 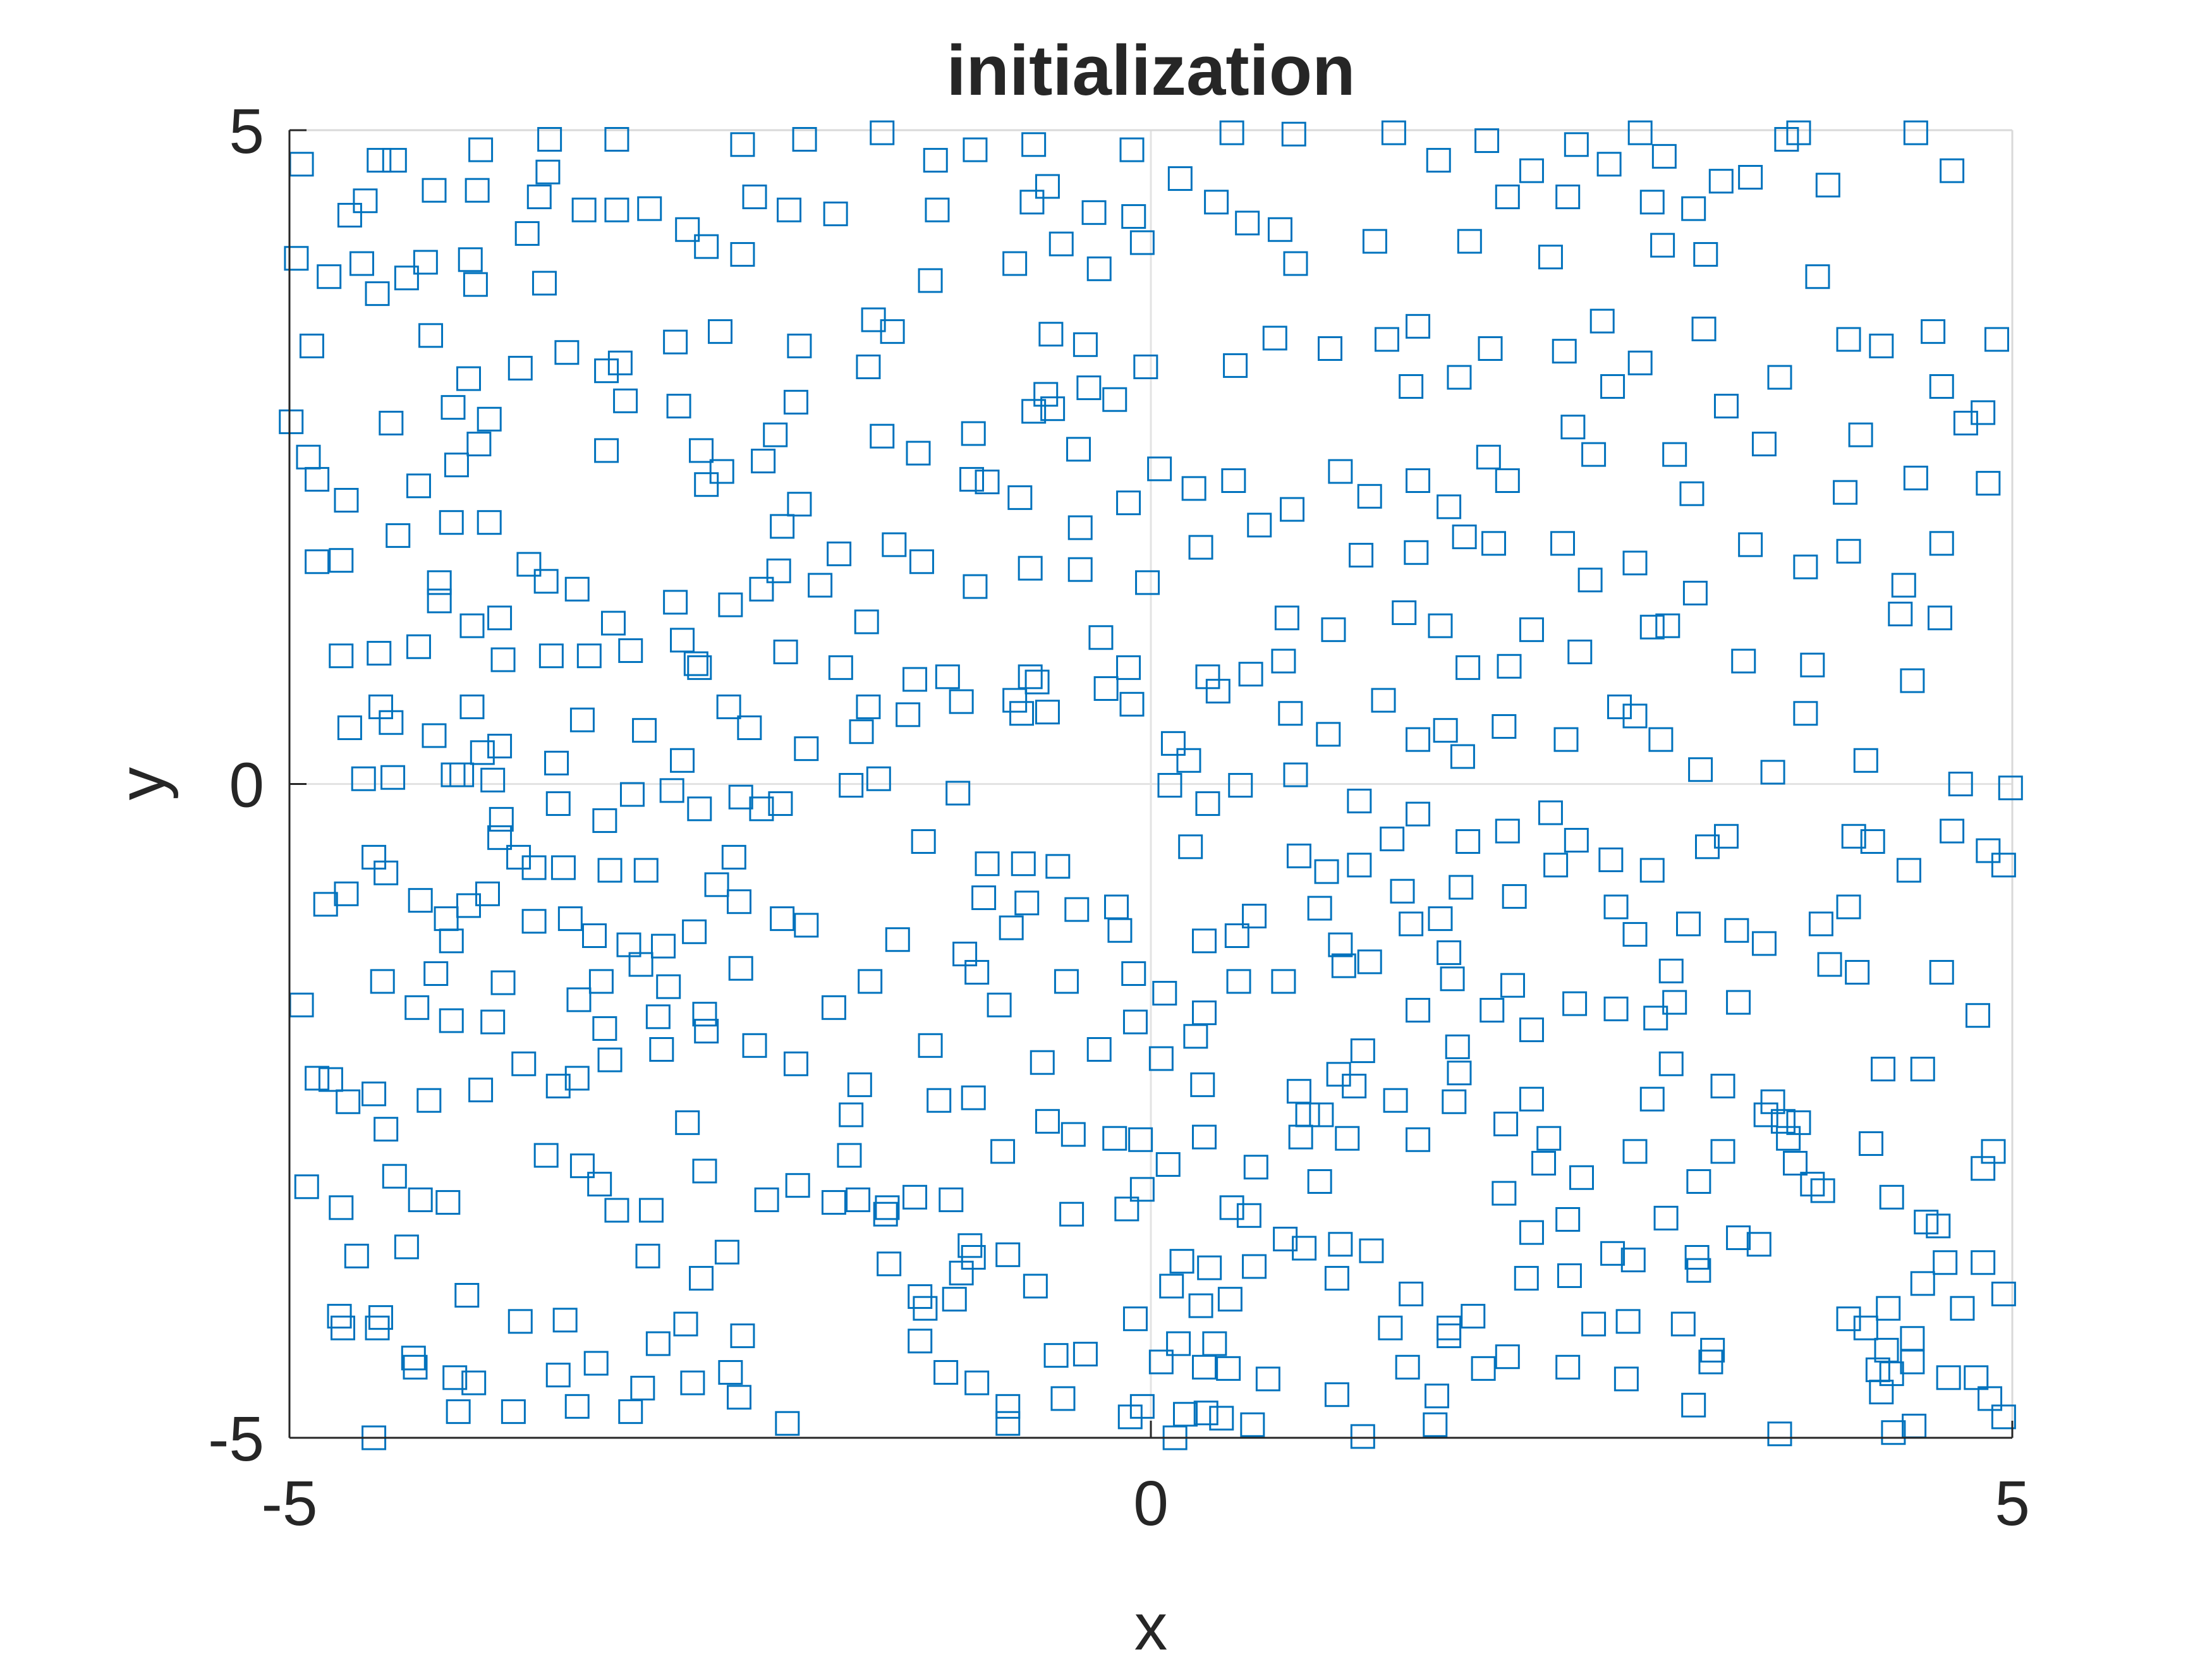 I want to click on x-axis-label: x, so click(x=1151, y=1625).